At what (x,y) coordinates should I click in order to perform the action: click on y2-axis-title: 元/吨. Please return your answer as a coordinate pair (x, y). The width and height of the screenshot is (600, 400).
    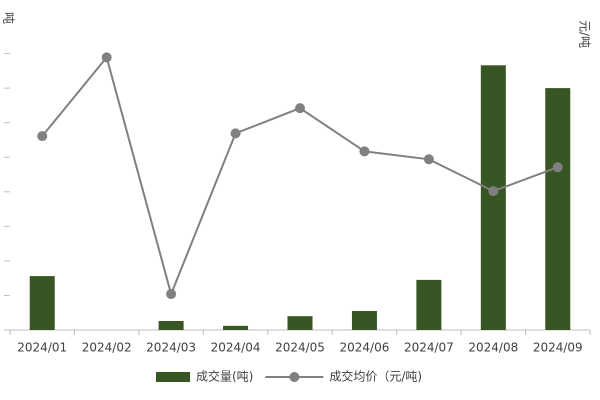
    Looking at the image, I should click on (585, 34).